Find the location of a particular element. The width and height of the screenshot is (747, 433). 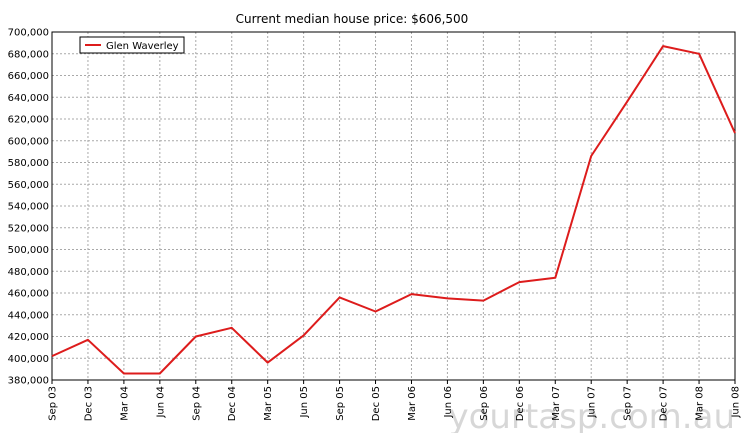

x-tick-label: Dec 03 is located at coordinates (88, 403).